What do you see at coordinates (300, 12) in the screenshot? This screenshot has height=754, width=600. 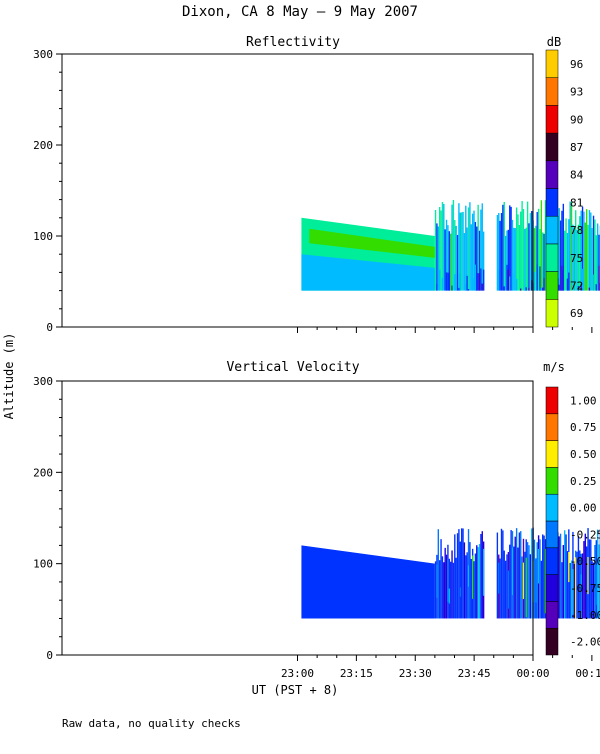 I see `figure-title: Dixon, CA 8 May – 9 May 2007` at bounding box center [300, 12].